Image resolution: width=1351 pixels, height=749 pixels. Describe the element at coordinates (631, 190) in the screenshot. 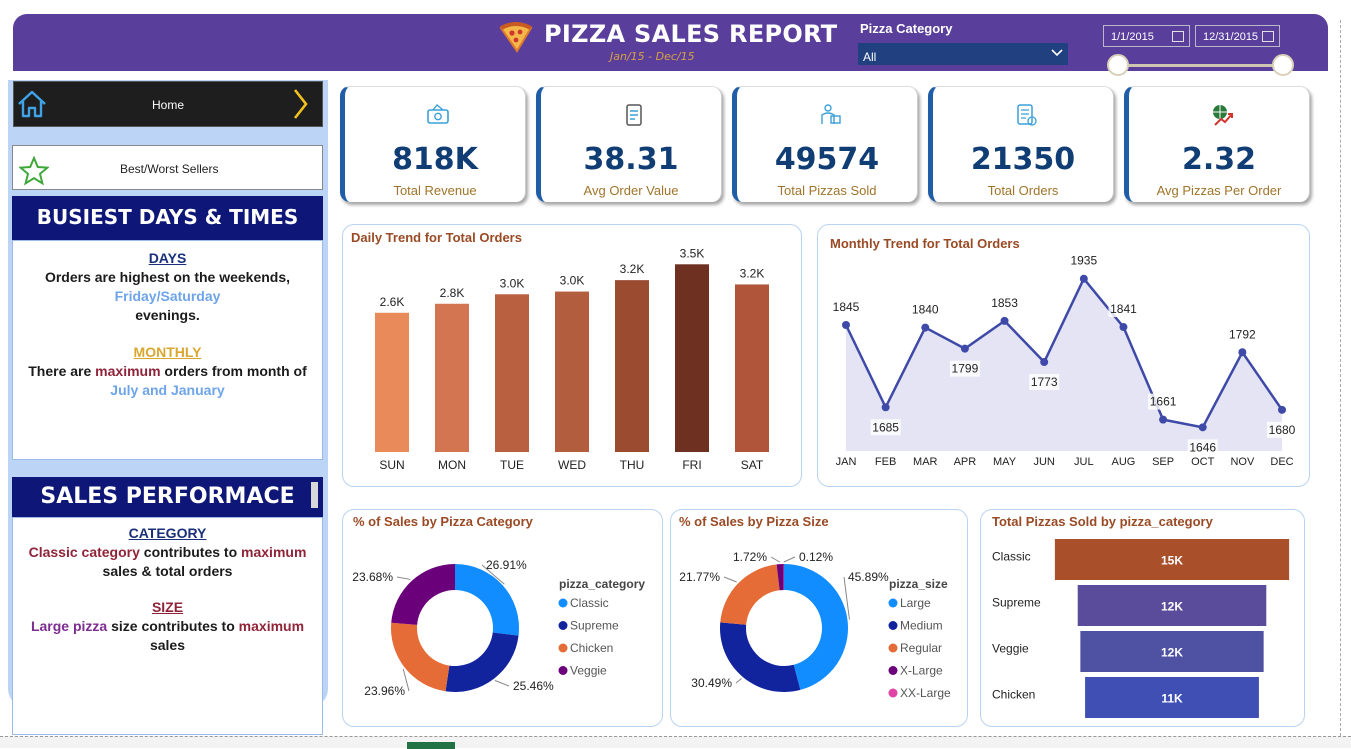

I see `kpi-label: Avg Order Value` at that location.